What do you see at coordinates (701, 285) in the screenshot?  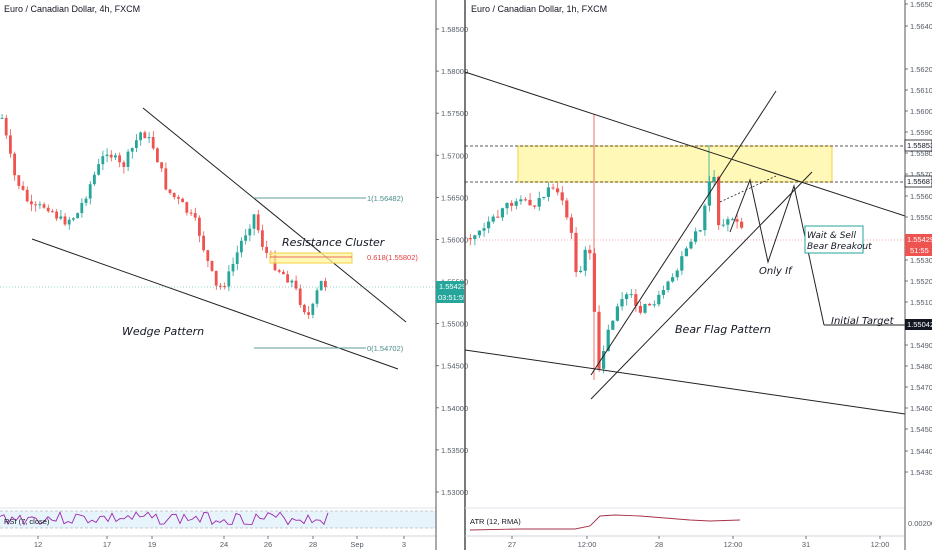 I see `flag-lower-line` at bounding box center [701, 285].